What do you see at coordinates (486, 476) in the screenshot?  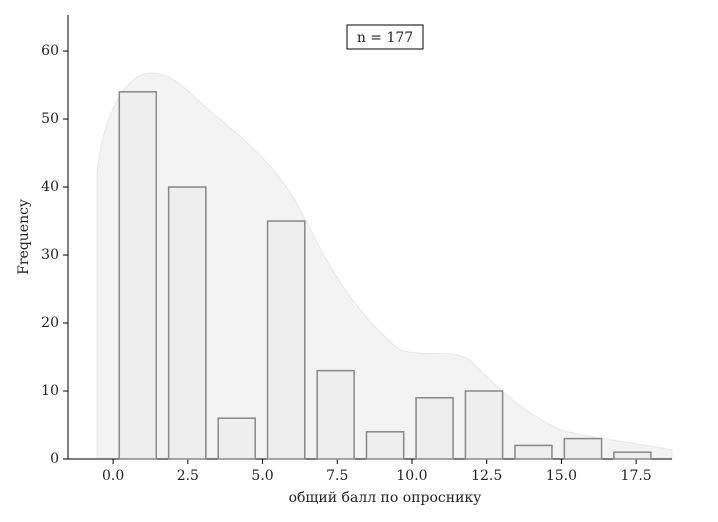 I see `x-tick-label: 12.5` at bounding box center [486, 476].